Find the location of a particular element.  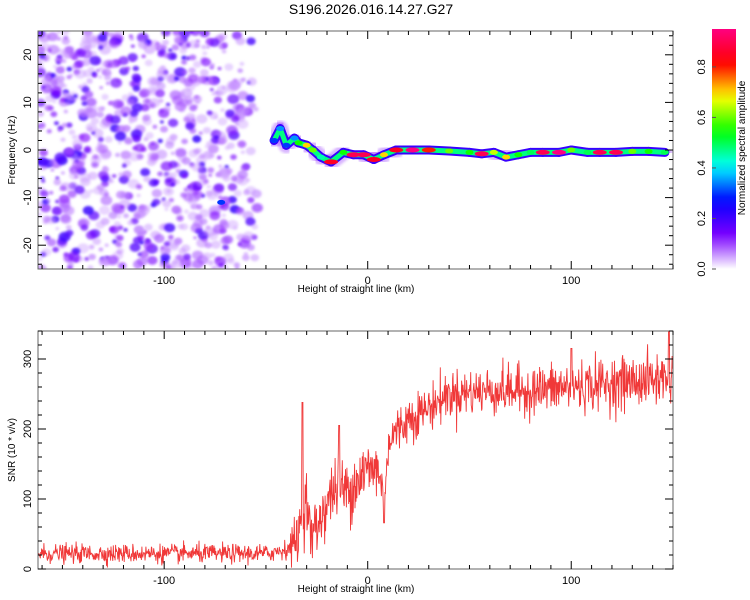

snr-y-axis-label: SNR (10 * v/v) is located at coordinates (12, 450).